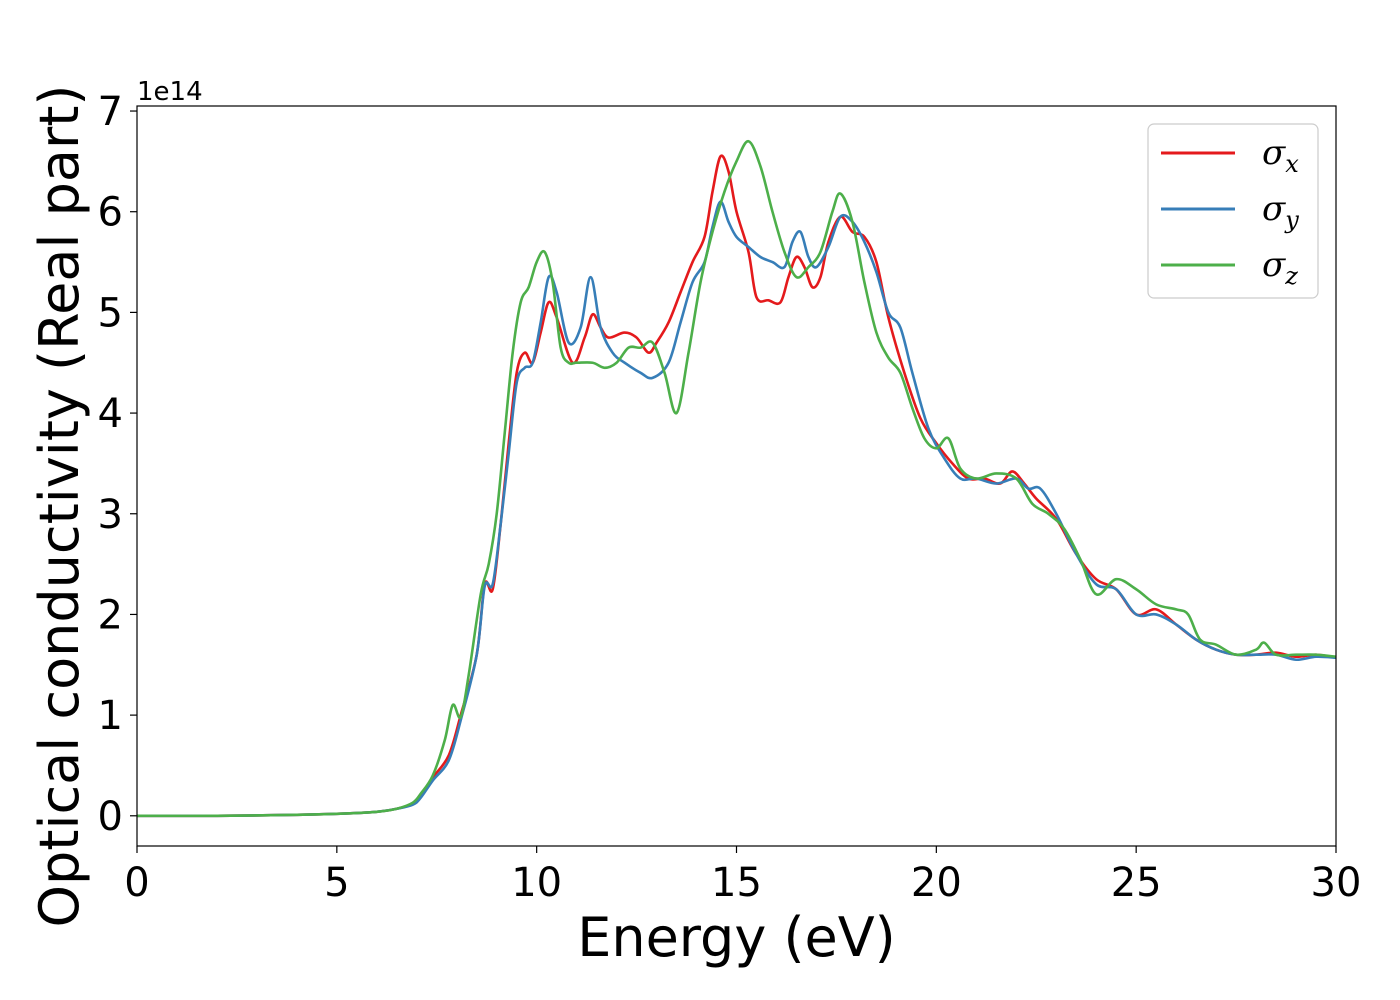  What do you see at coordinates (110, 313) in the screenshot?
I see `y-tick-label: 5` at bounding box center [110, 313].